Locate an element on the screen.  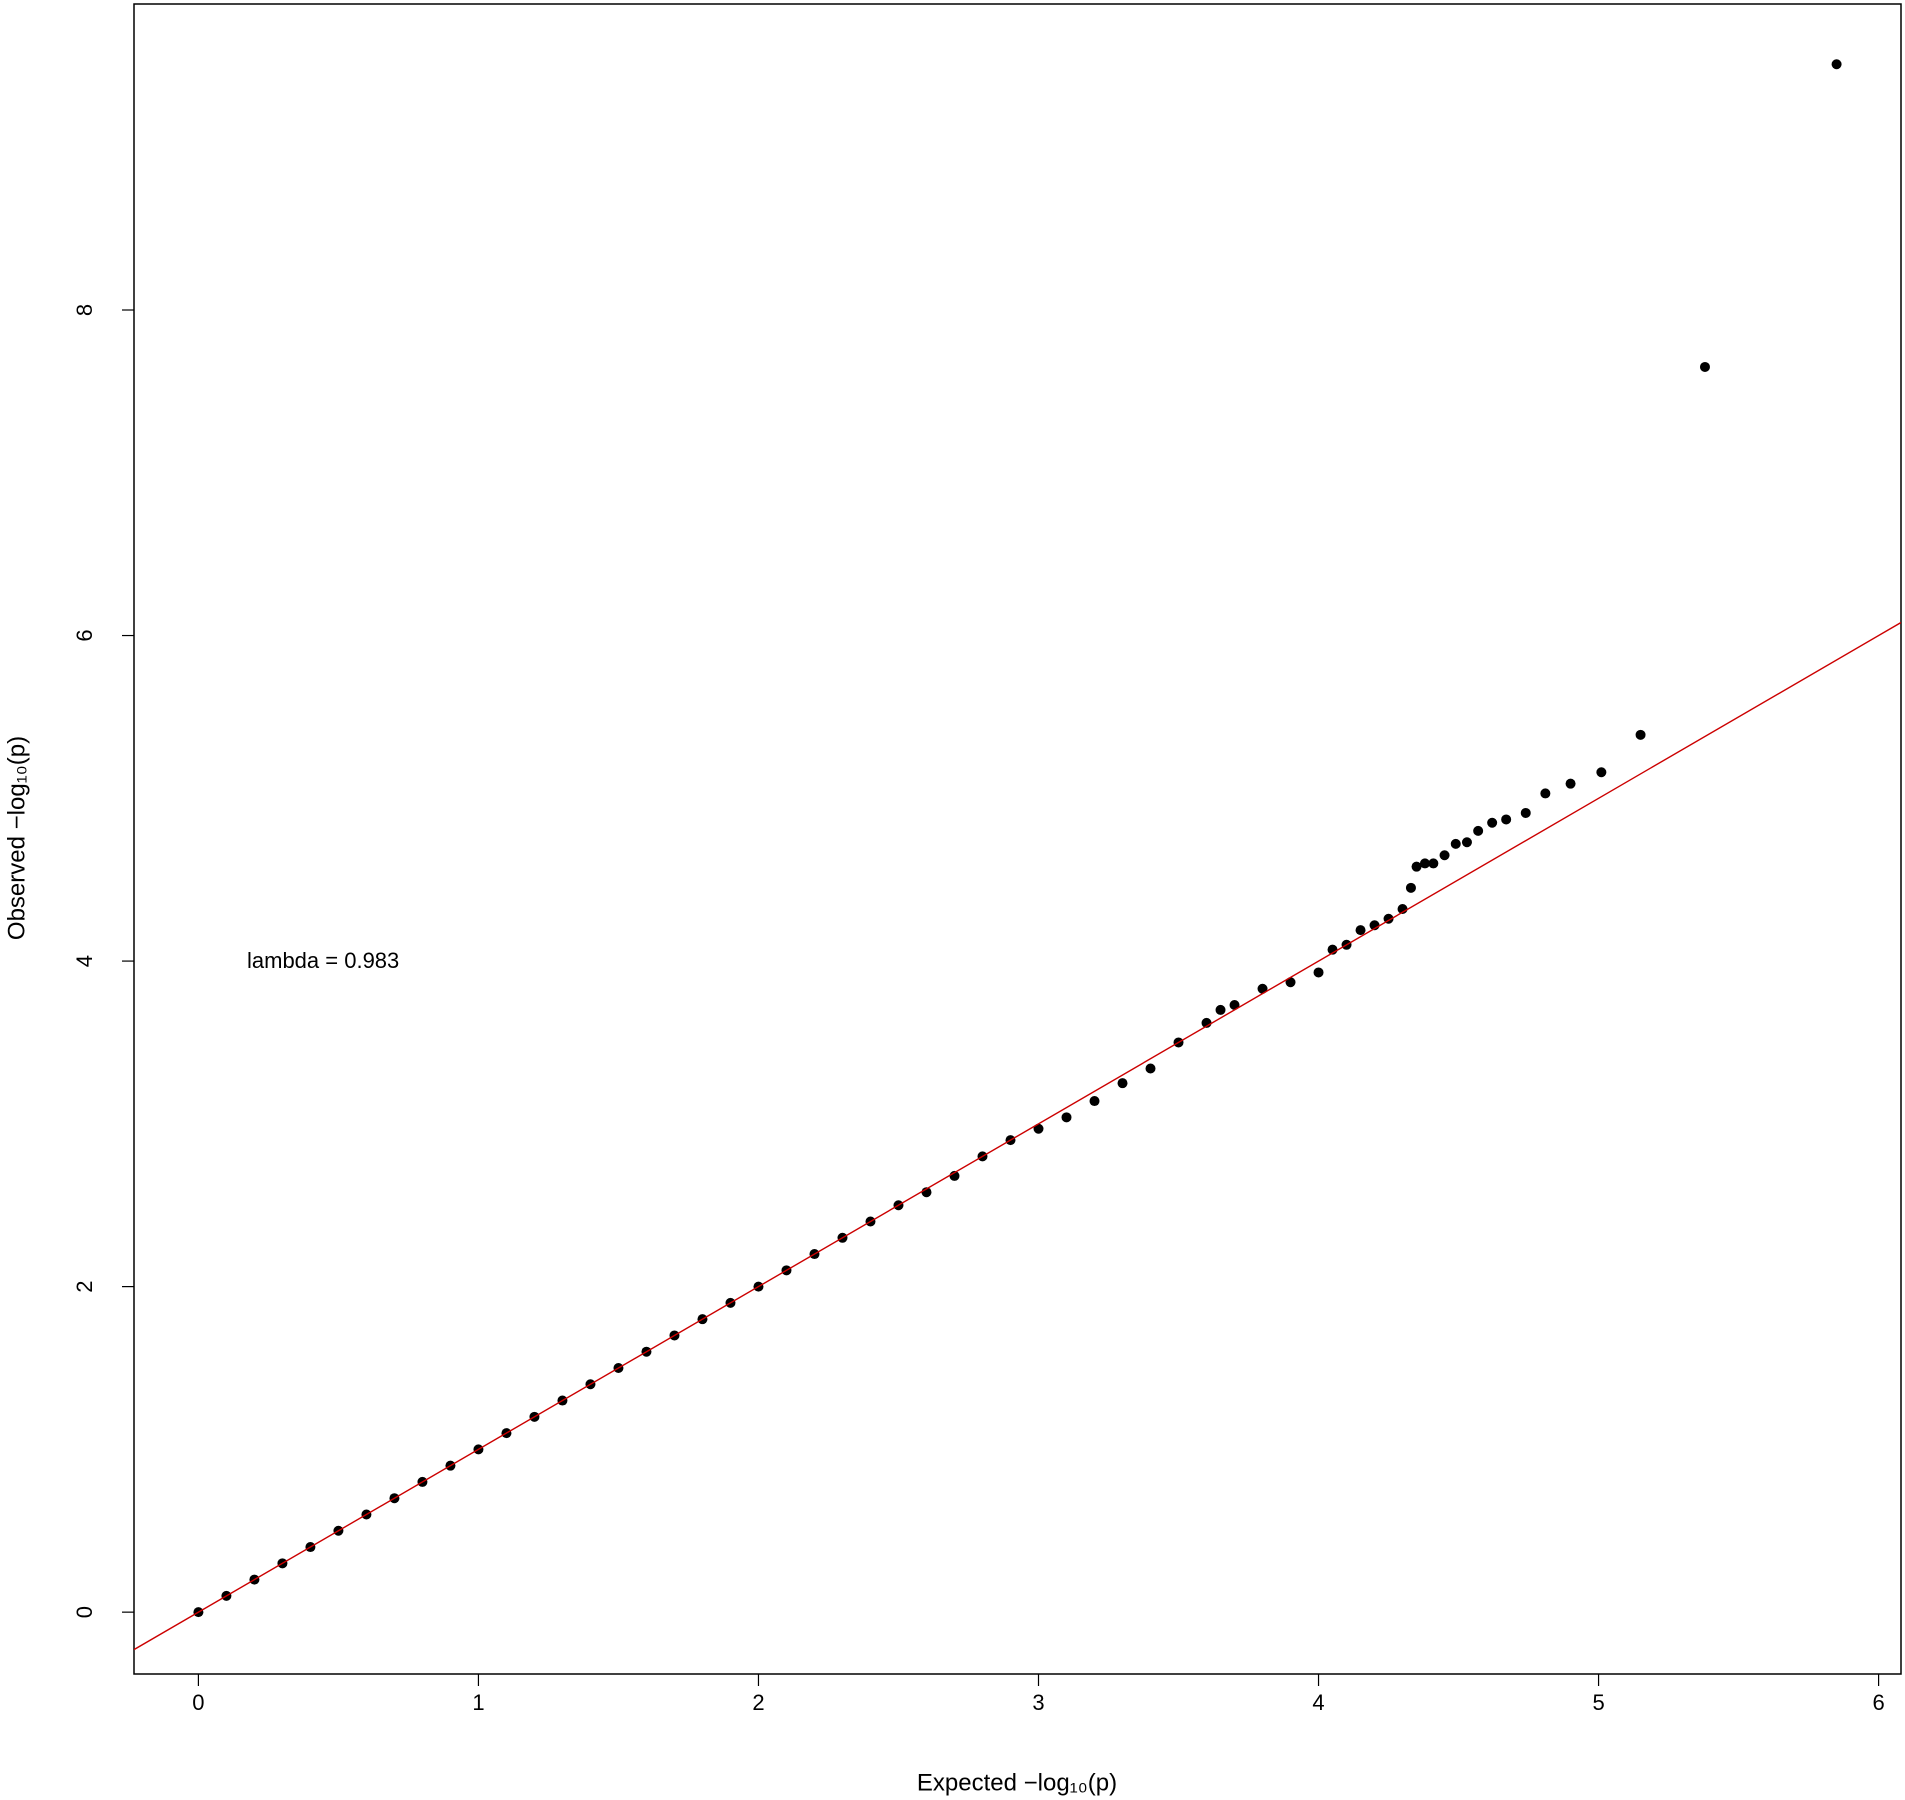
y-tick-label: 6 is located at coordinates (84, 635).